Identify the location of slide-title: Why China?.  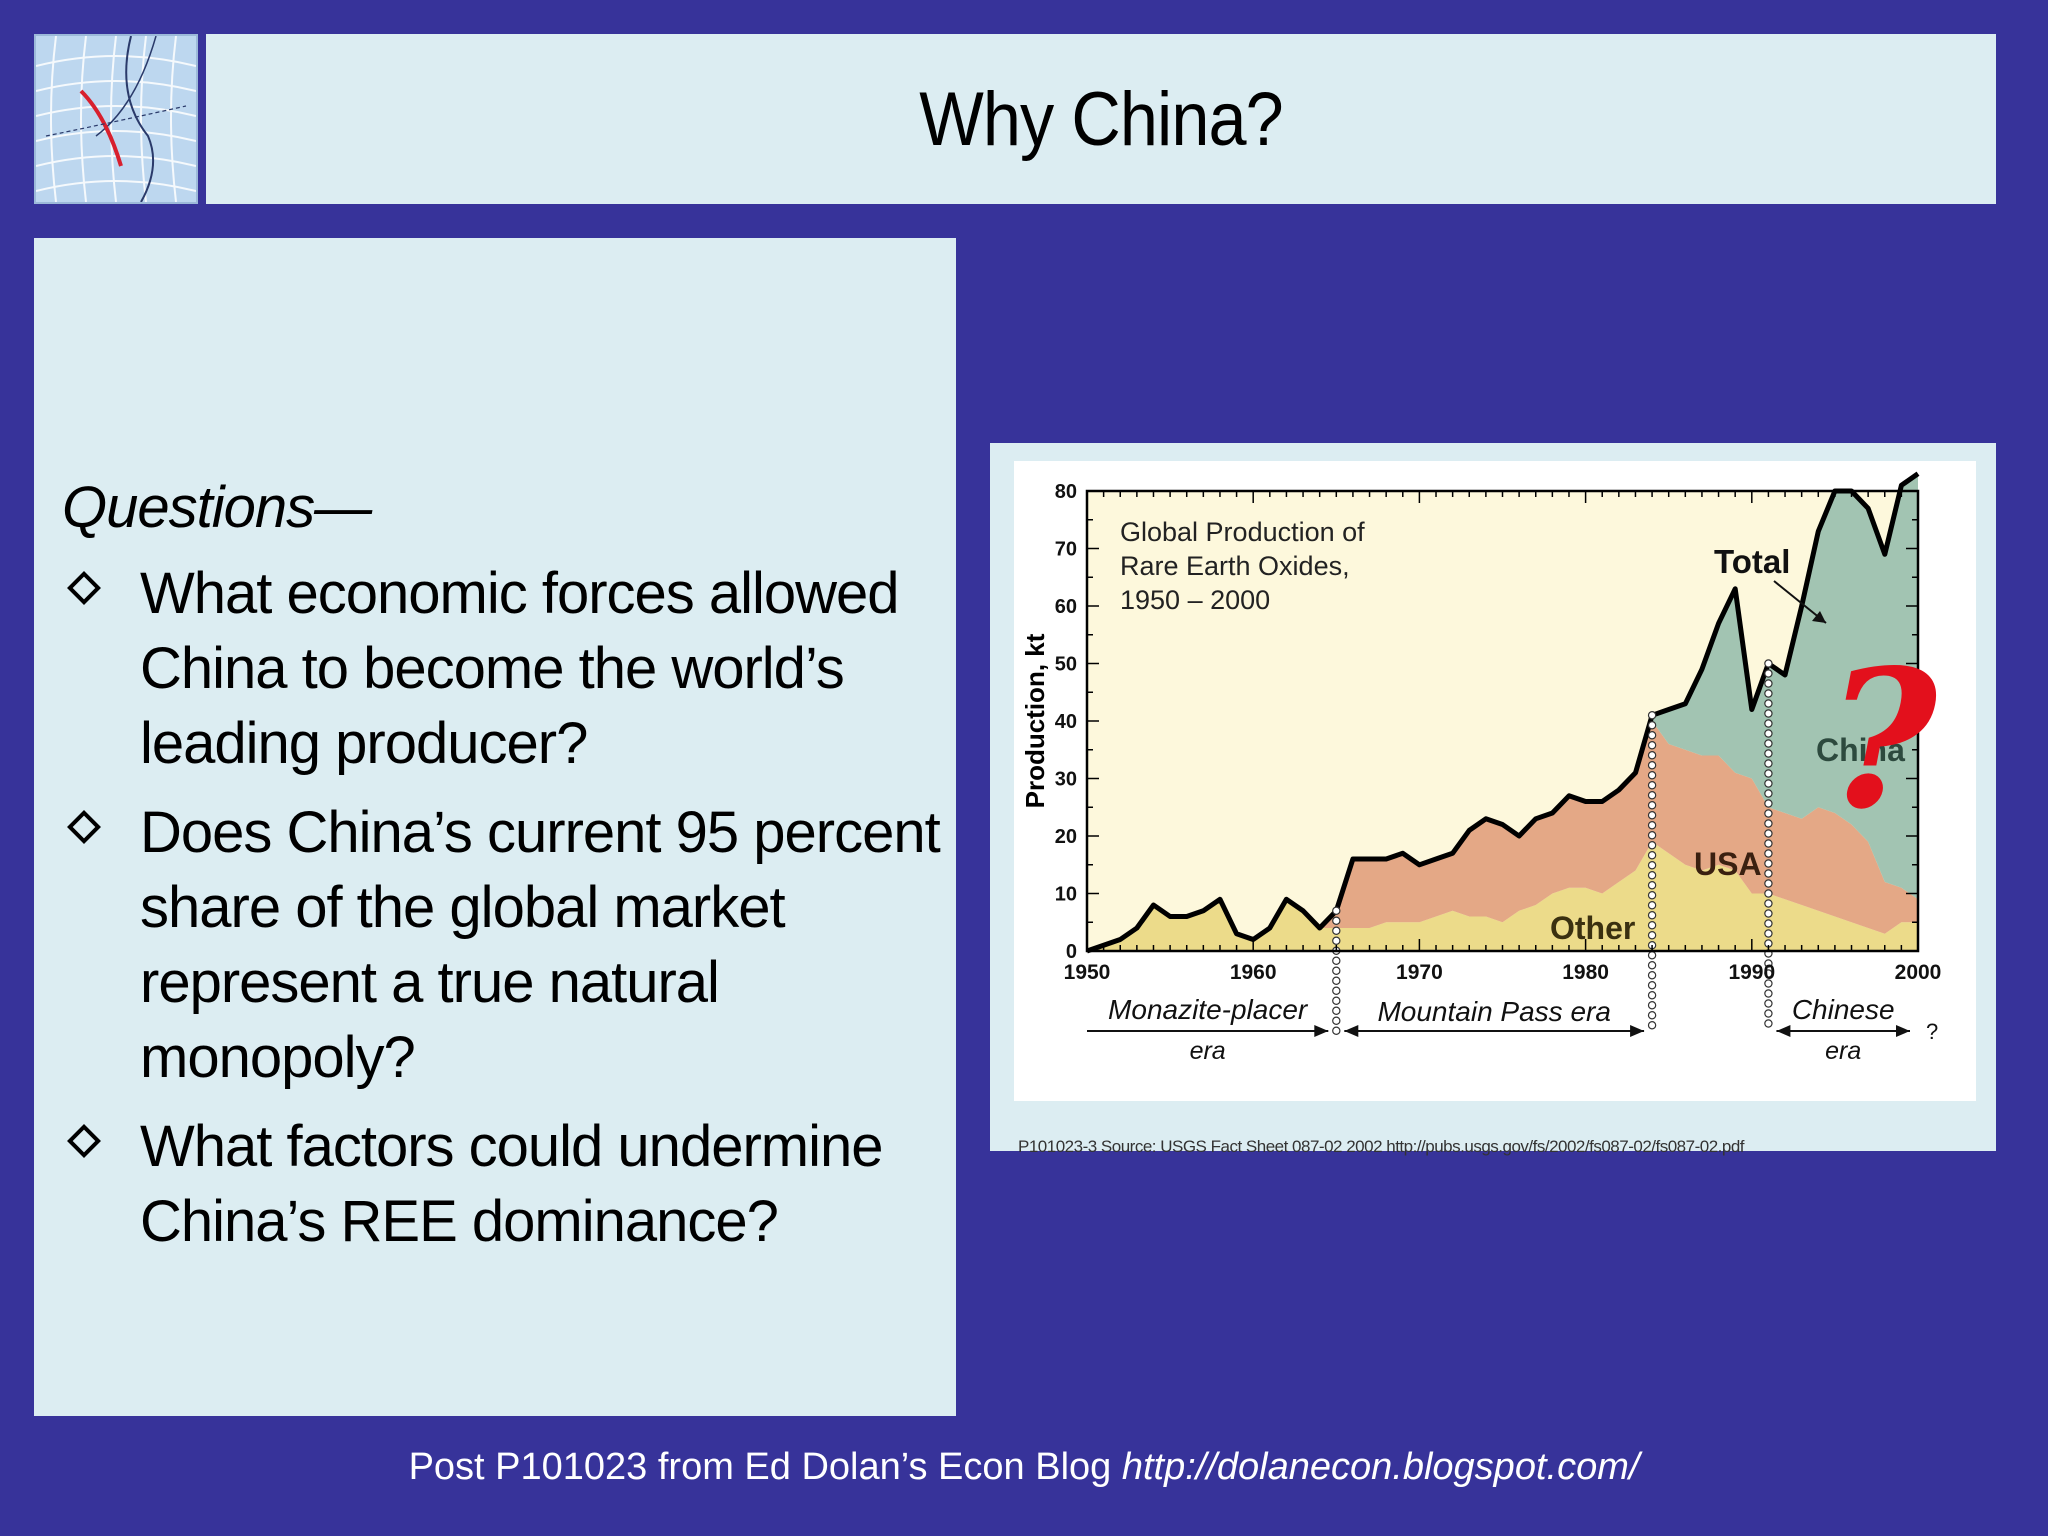
(1101, 119).